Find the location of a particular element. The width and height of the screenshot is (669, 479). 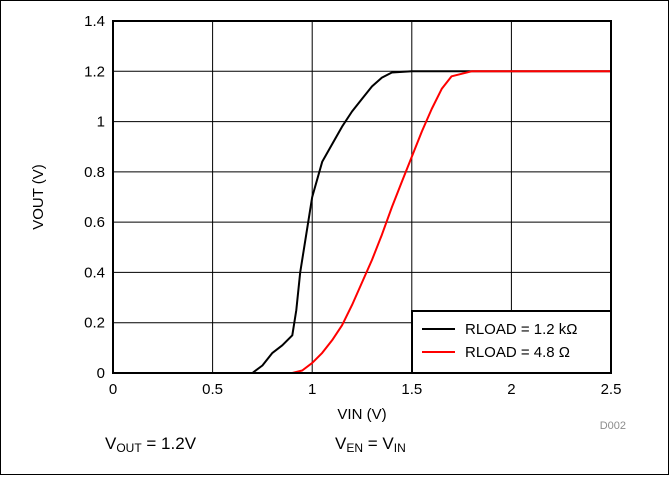

x-tick-label: 2.5 is located at coordinates (611, 389).